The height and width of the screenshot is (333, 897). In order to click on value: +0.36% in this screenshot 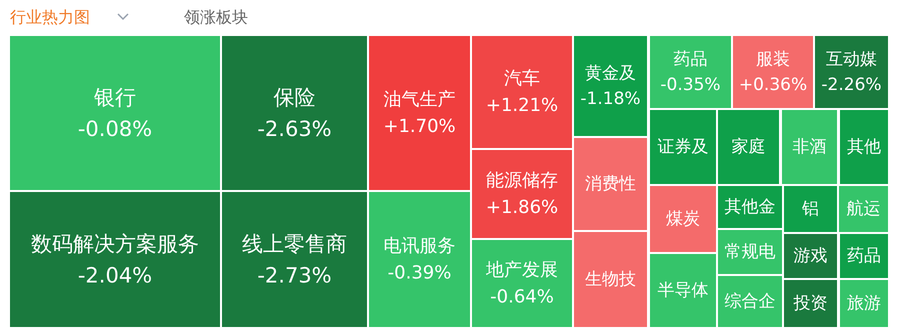, I will do `click(773, 84)`.